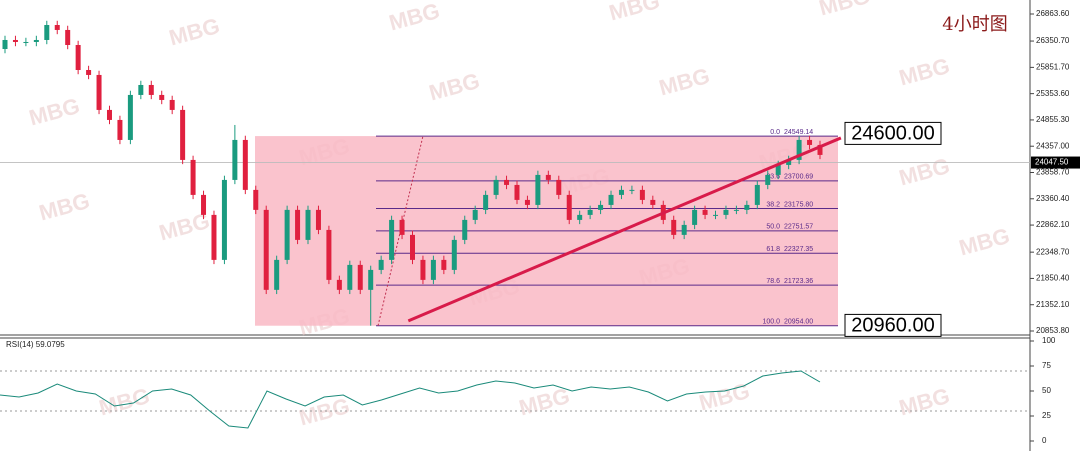 Image resolution: width=1080 pixels, height=451 pixels. Describe the element at coordinates (798, 249) in the screenshot. I see `fib-price: 22327.35` at that location.